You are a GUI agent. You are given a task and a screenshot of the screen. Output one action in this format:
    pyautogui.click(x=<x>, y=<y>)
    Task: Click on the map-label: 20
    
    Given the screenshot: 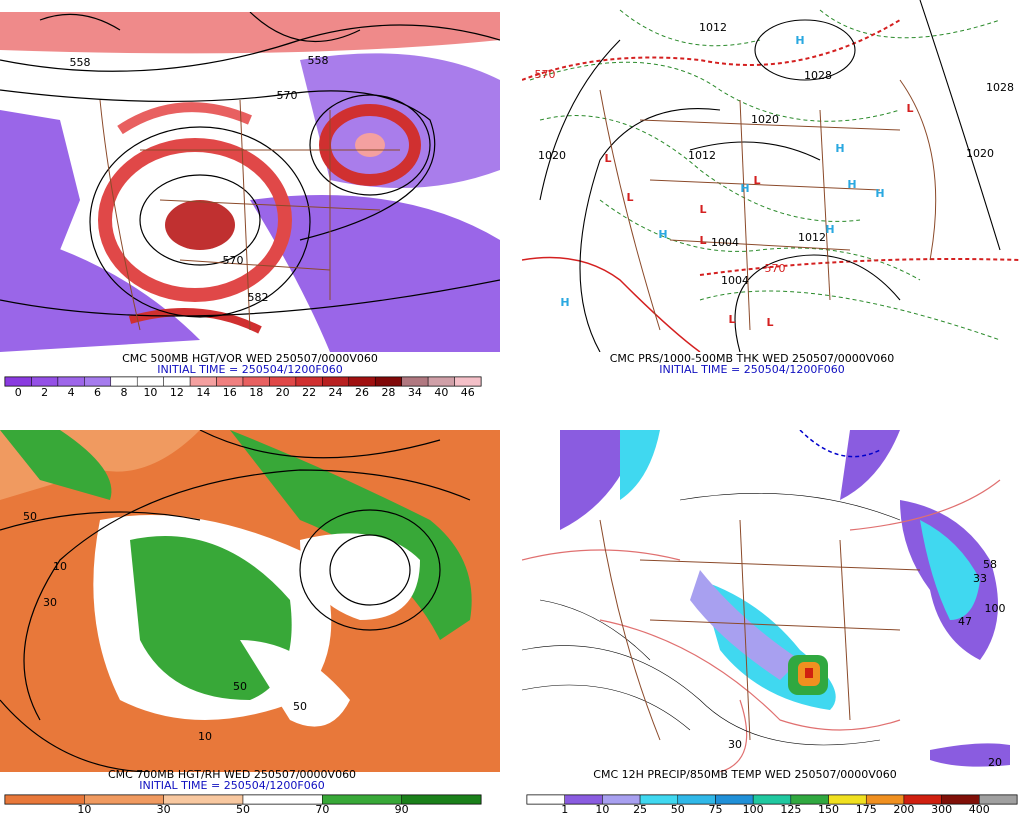 What is the action you would take?
    pyautogui.click(x=995, y=762)
    